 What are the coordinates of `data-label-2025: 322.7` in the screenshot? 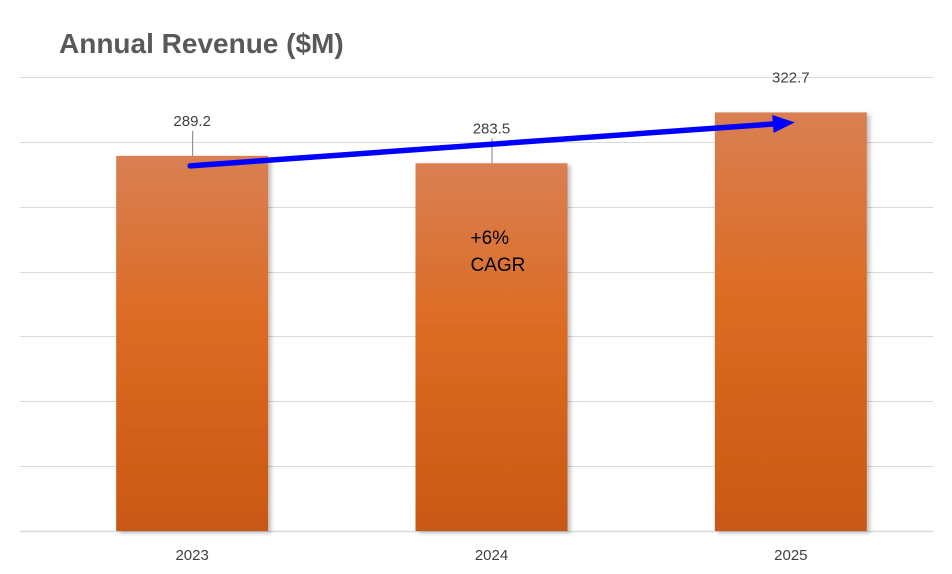 It's located at (791, 77).